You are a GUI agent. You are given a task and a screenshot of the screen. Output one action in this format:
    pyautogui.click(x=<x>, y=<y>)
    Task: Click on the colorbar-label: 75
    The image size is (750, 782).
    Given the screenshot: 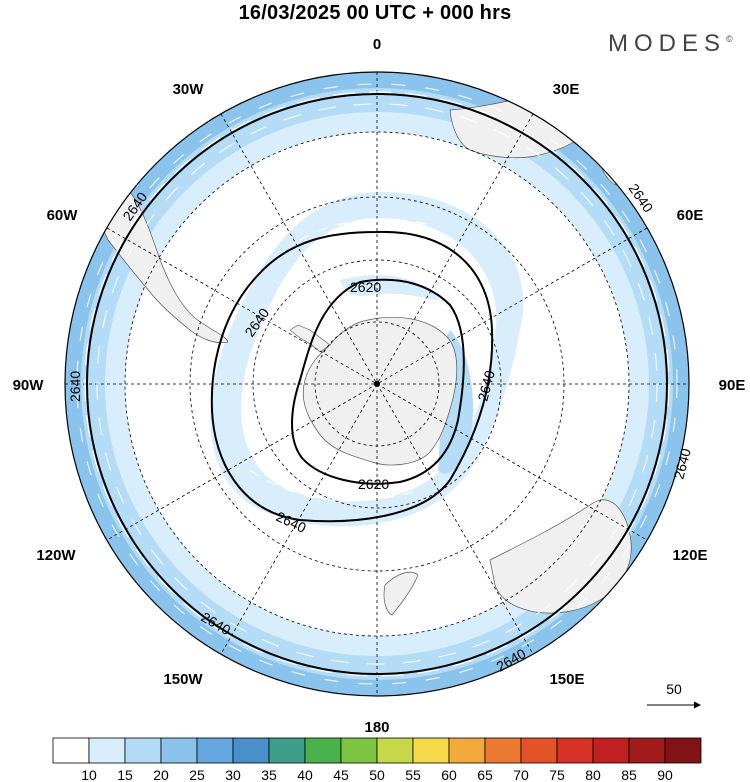 What is the action you would take?
    pyautogui.click(x=557, y=774)
    